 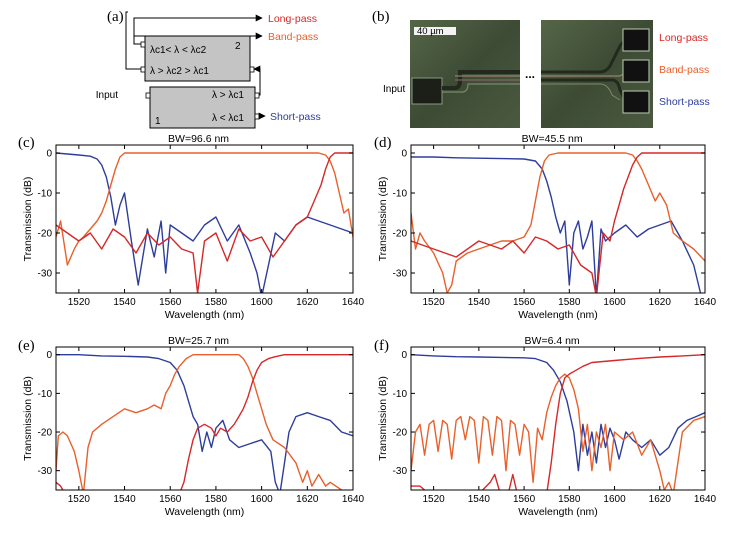 What do you see at coordinates (394, 89) in the screenshot?
I see `input-label-b: Input` at bounding box center [394, 89].